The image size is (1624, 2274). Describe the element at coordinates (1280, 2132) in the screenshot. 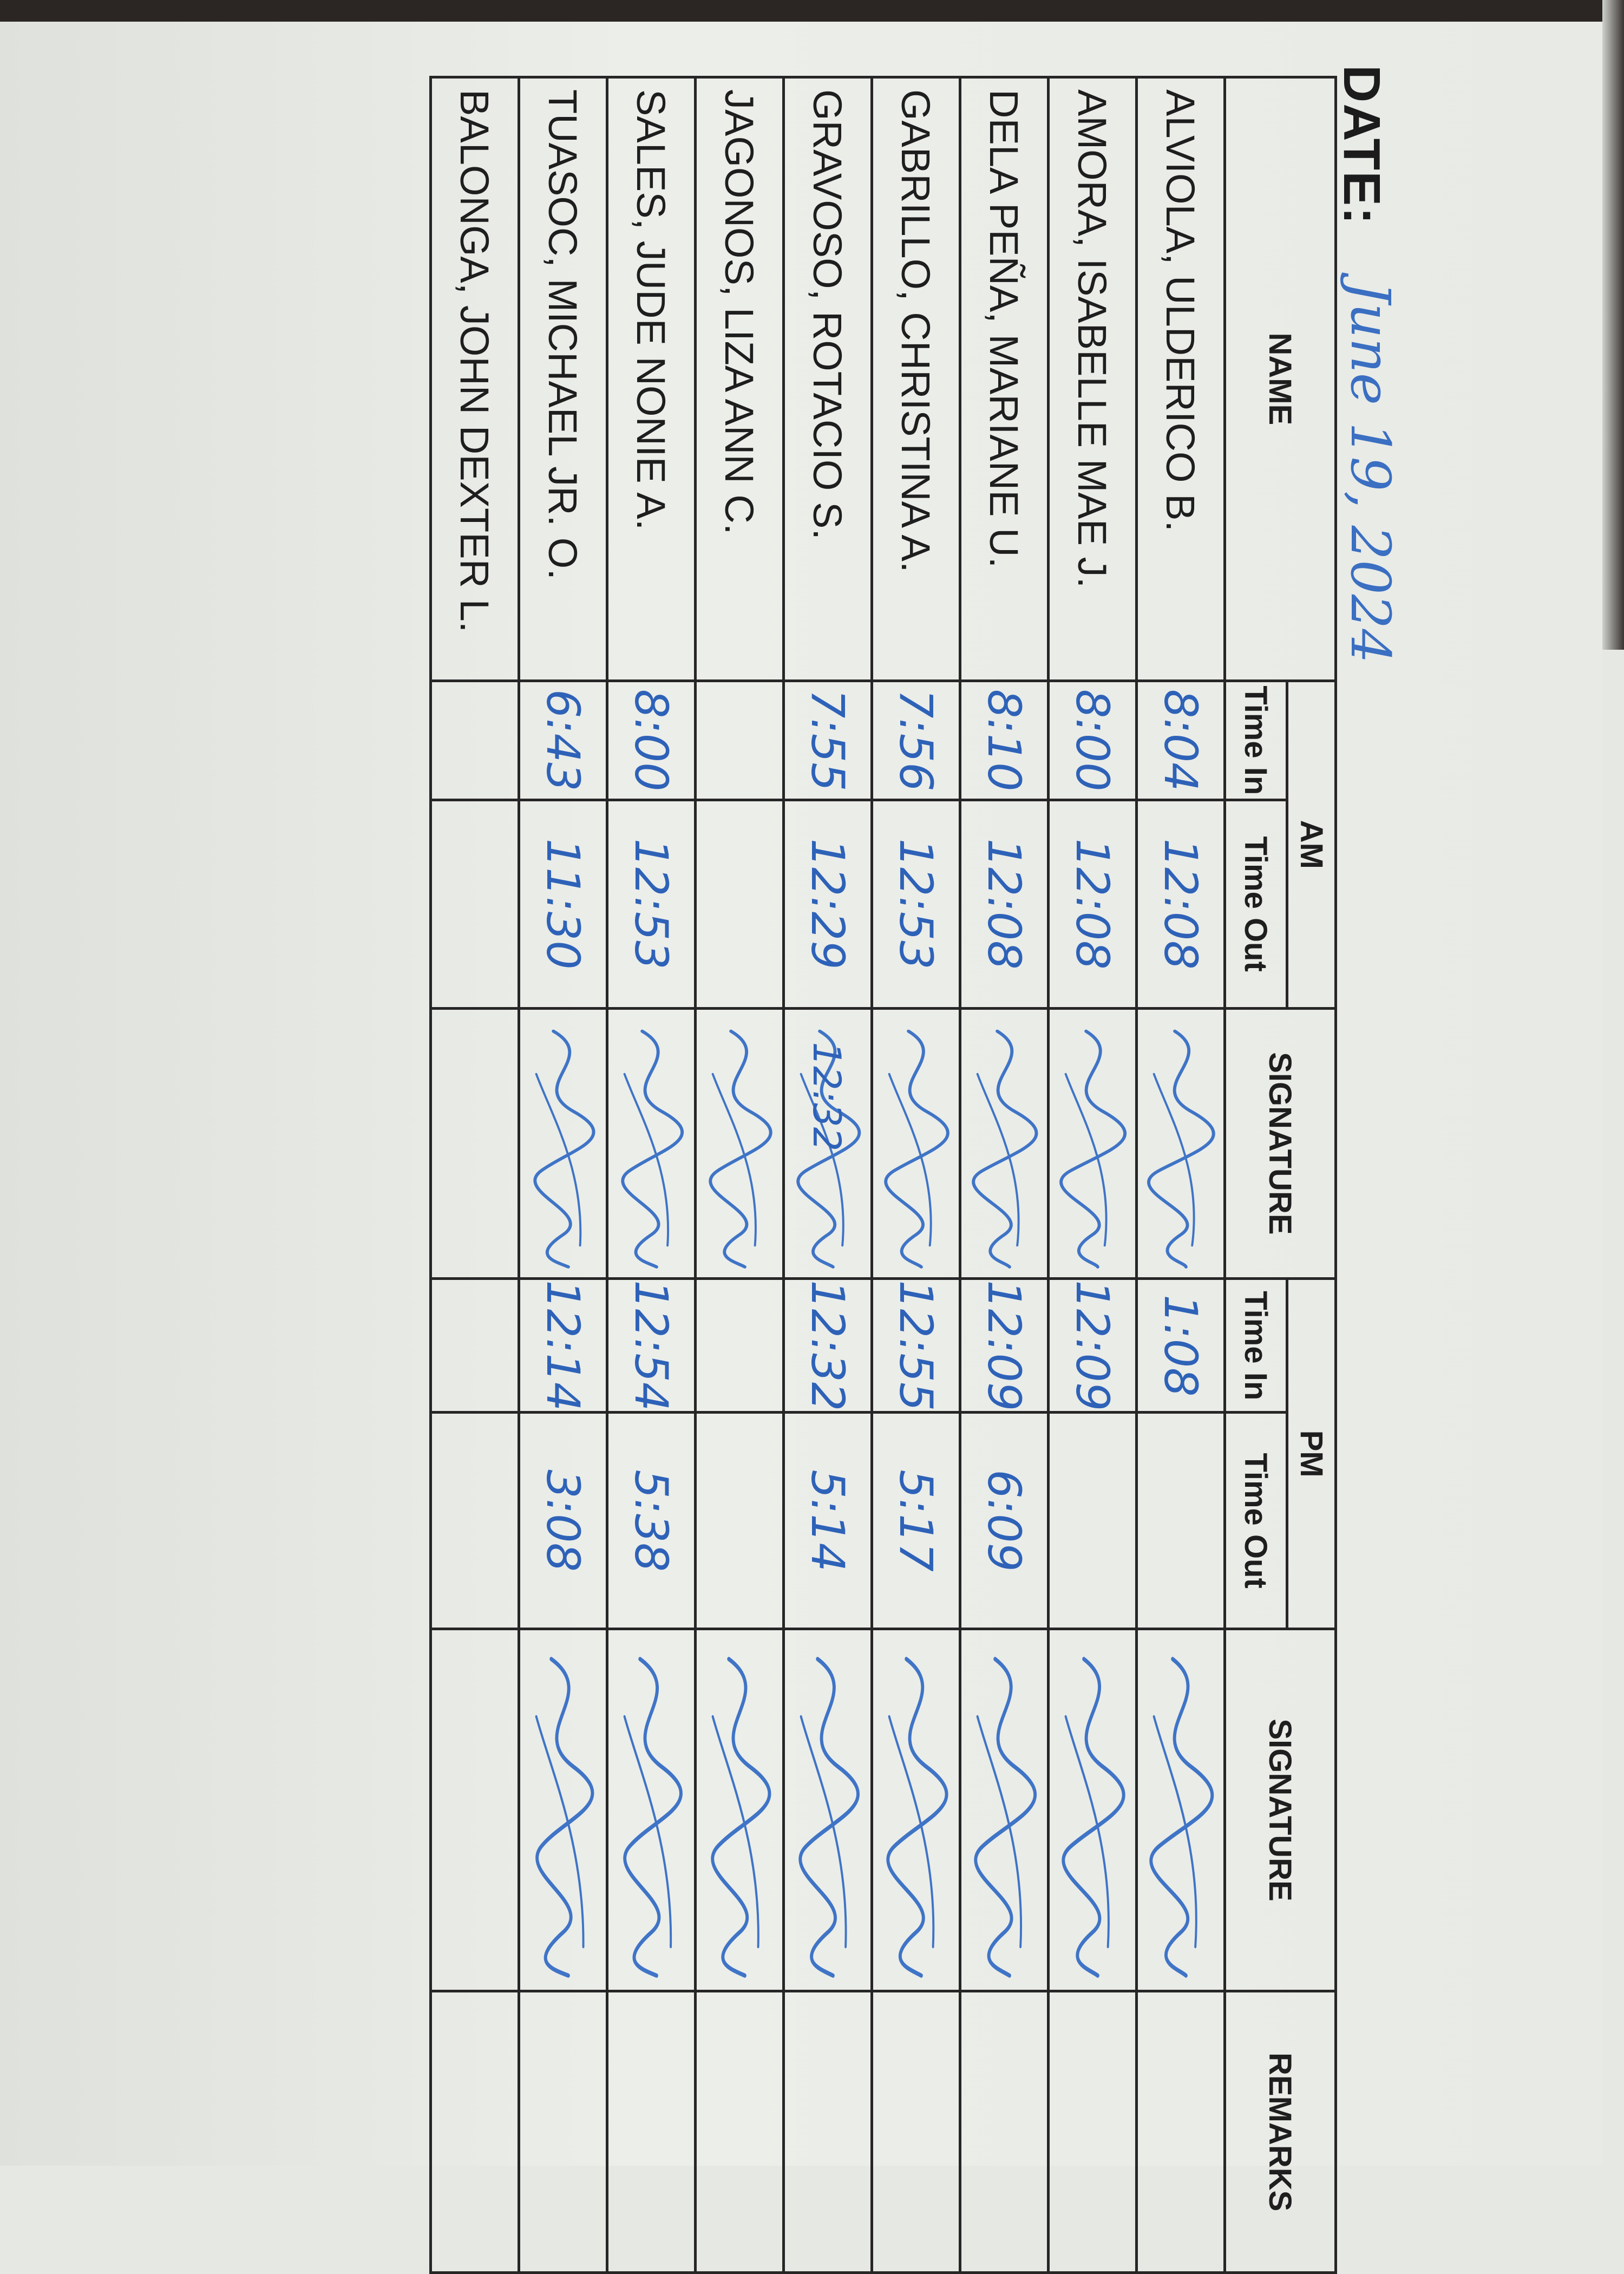

I see `column-header-remarks: REMARKS` at that location.